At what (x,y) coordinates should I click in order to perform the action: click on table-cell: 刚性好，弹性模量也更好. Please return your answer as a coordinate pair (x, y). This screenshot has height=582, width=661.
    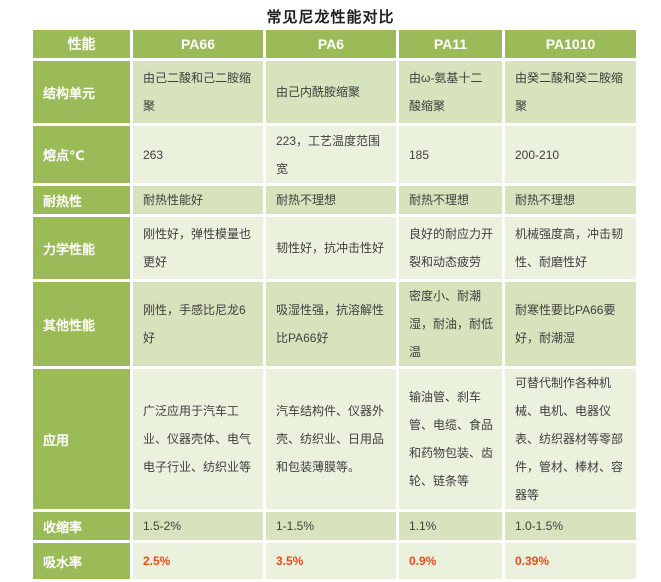
    Looking at the image, I should click on (198, 248).